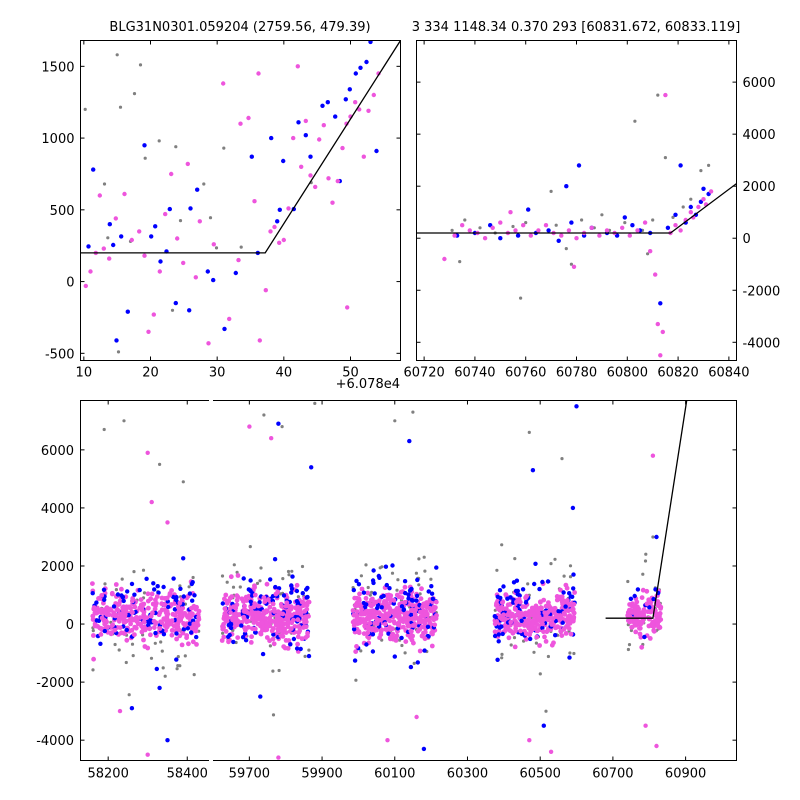 This screenshot has width=800, height=800. Describe the element at coordinates (576, 208) in the screenshot. I see `model-line` at that location.